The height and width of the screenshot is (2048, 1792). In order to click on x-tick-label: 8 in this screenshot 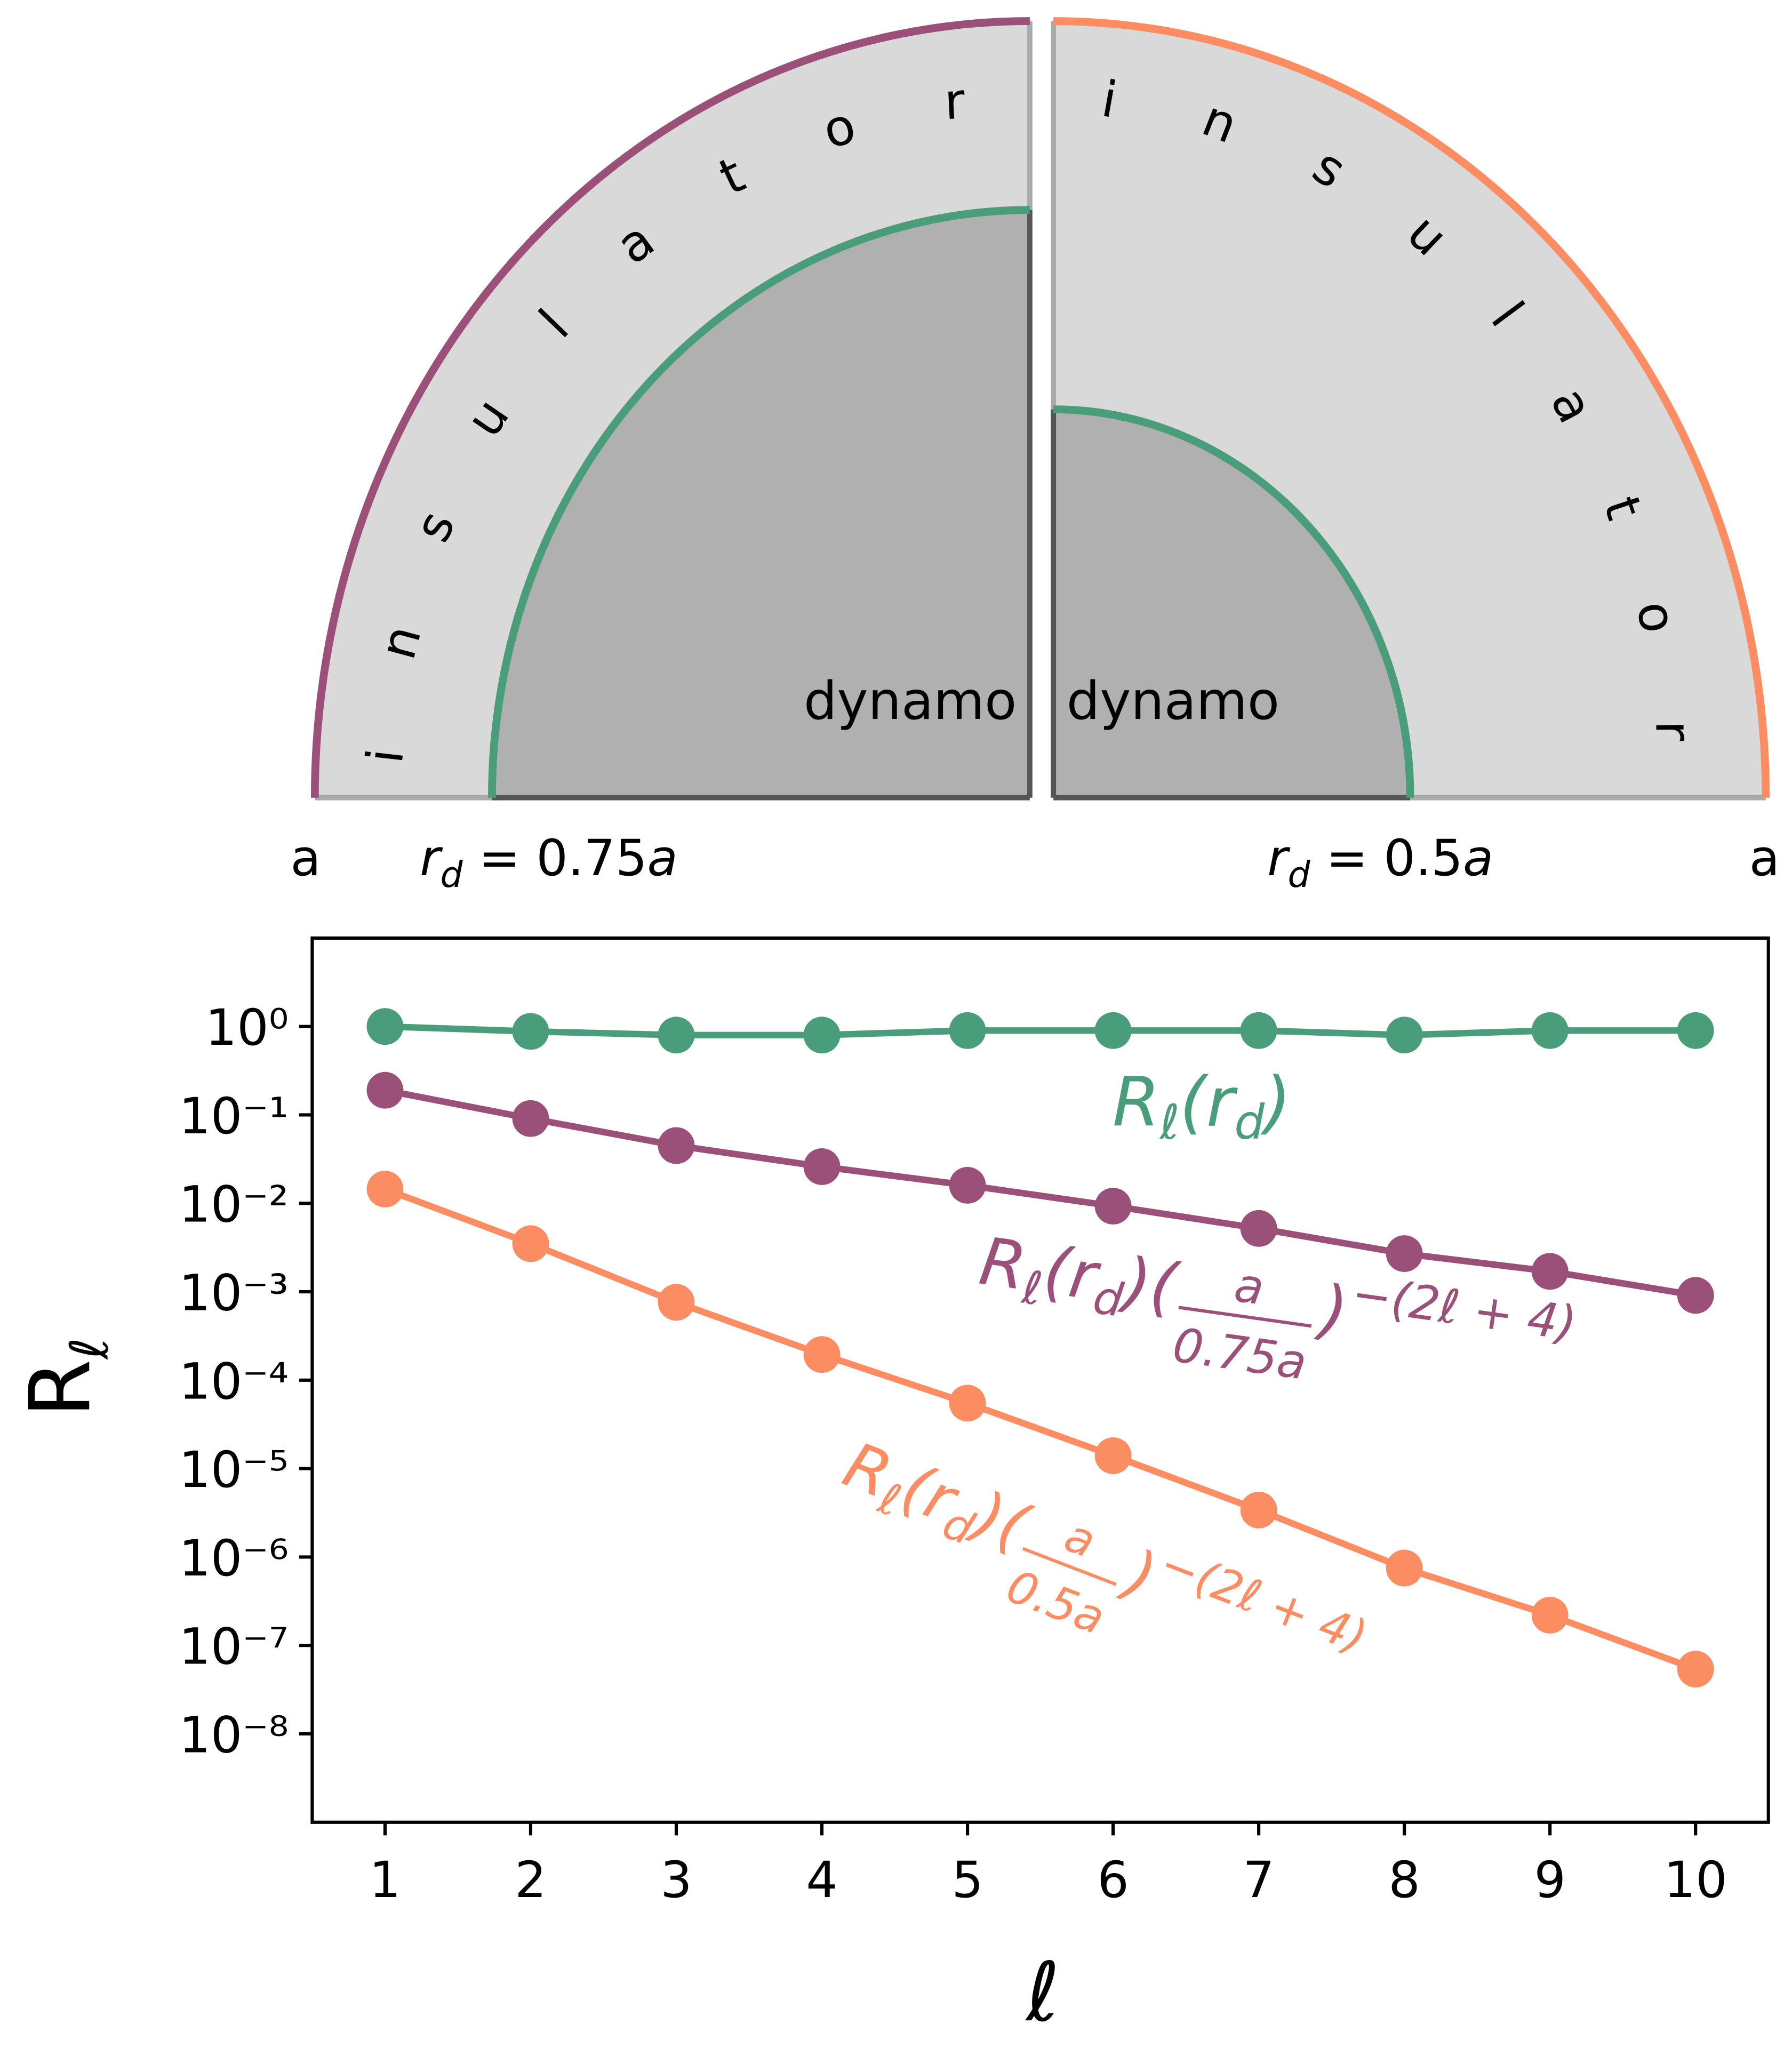, I will do `click(1404, 1880)`.